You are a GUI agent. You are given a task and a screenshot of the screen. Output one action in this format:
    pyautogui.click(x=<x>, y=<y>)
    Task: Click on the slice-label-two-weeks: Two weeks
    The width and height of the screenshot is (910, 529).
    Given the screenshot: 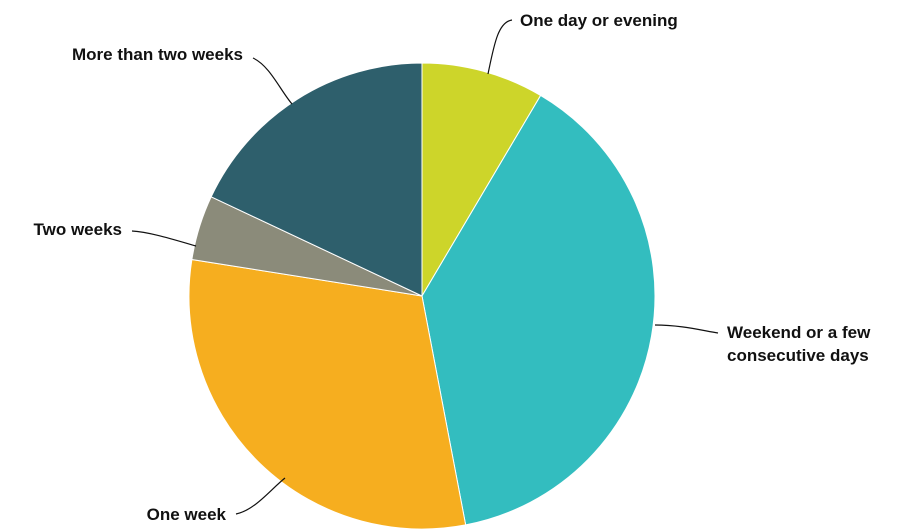 What is the action you would take?
    pyautogui.click(x=78, y=229)
    